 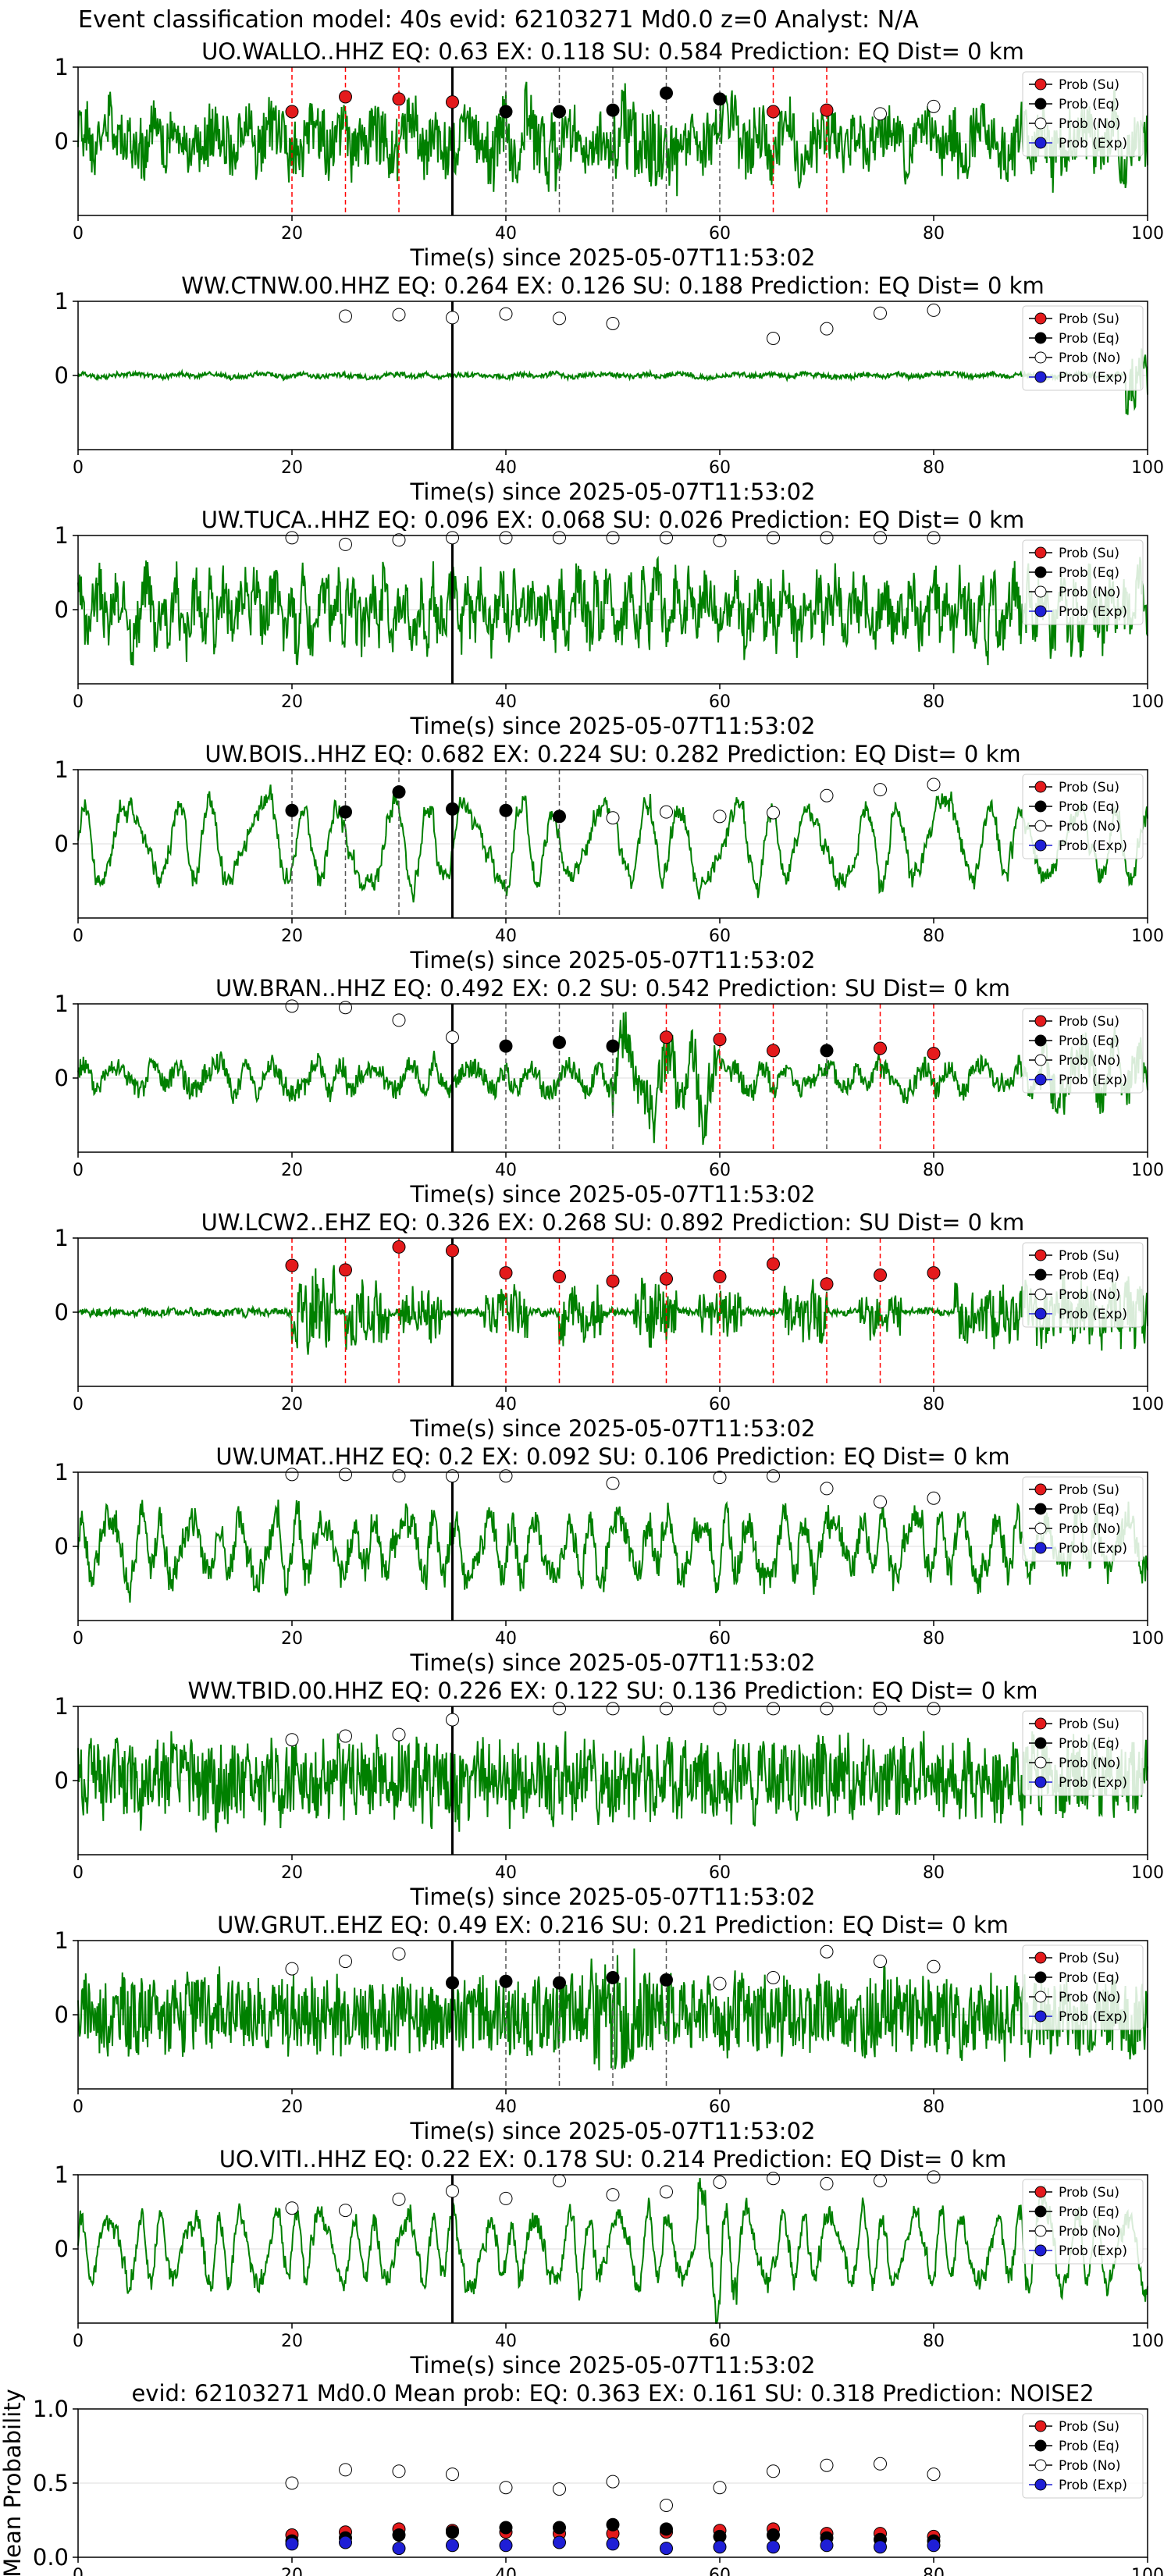 I want to click on legend-label-eq: Prob (Eq), so click(x=1089, y=1978).